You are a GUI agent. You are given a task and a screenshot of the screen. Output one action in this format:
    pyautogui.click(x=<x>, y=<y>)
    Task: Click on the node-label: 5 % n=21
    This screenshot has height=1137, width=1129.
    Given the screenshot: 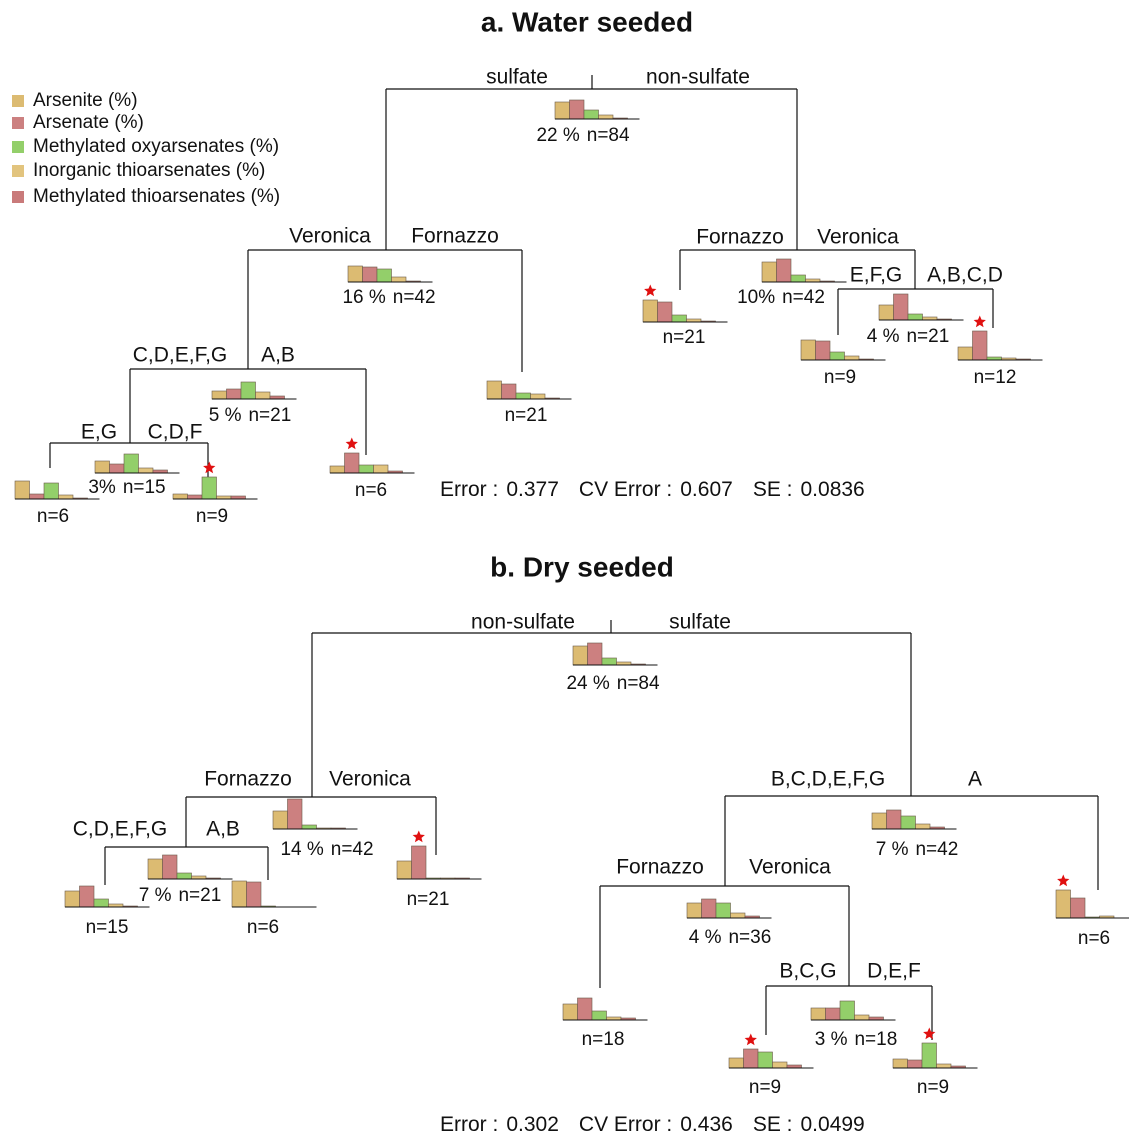 What is the action you would take?
    pyautogui.click(x=250, y=415)
    